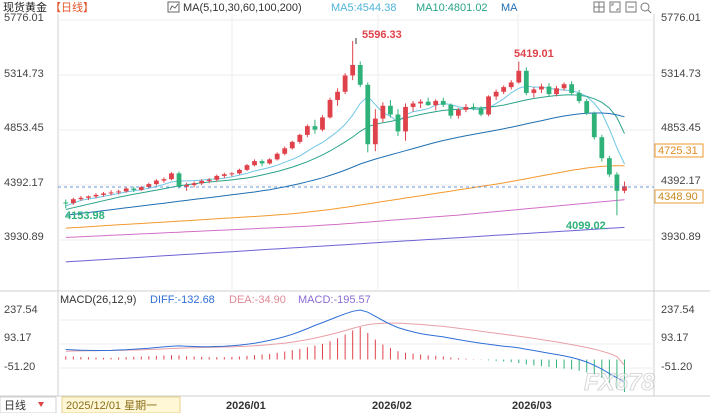 Image resolution: width=710 pixels, height=413 pixels. I want to click on symbol-title: 现货黄金, so click(25, 7).